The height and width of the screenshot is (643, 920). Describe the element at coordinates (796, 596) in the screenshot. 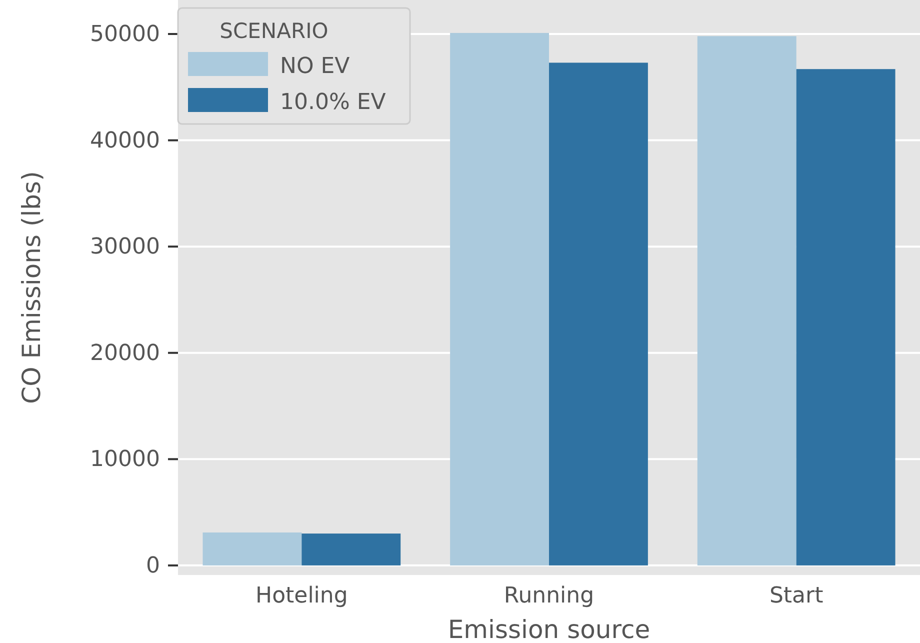

I see `x-tick-label: Start` at that location.